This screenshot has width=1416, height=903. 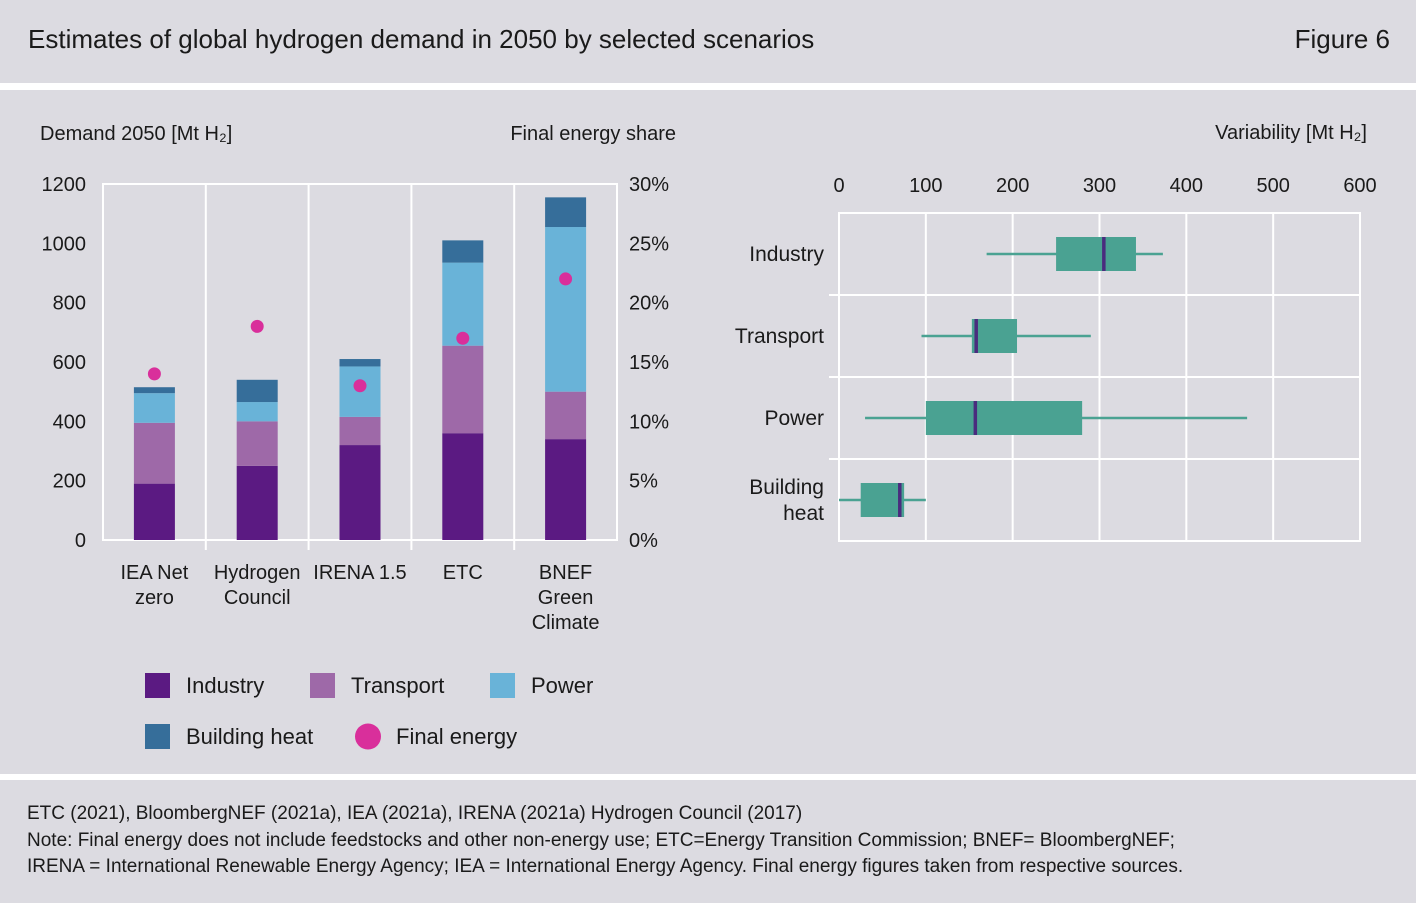 I want to click on x-tick-label: 400, so click(x=1186, y=186).